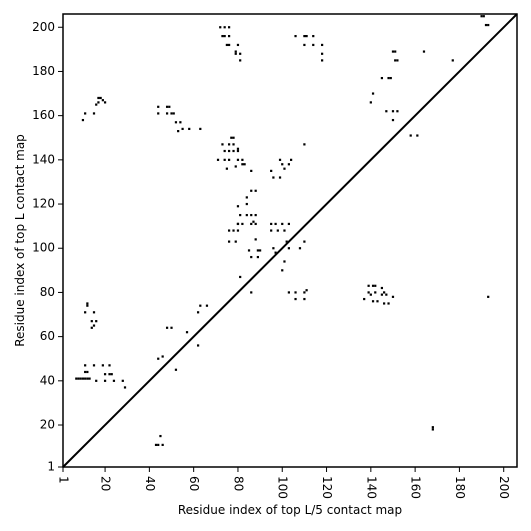  I want to click on y-tick-label: 40, so click(47, 380).